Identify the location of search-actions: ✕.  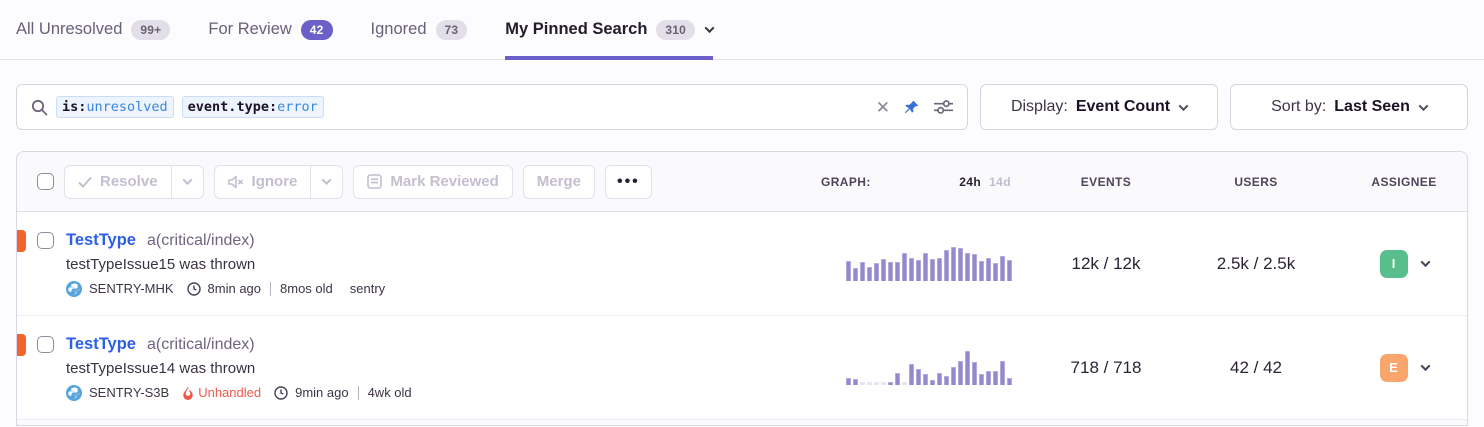
(914, 107).